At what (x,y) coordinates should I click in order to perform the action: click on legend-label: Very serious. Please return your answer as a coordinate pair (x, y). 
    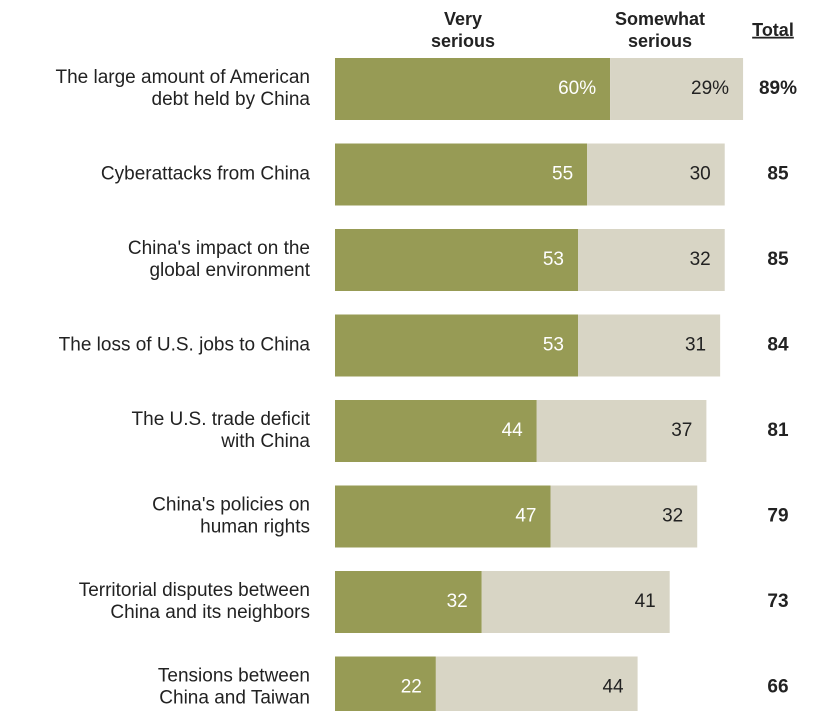
    Looking at the image, I should click on (463, 30).